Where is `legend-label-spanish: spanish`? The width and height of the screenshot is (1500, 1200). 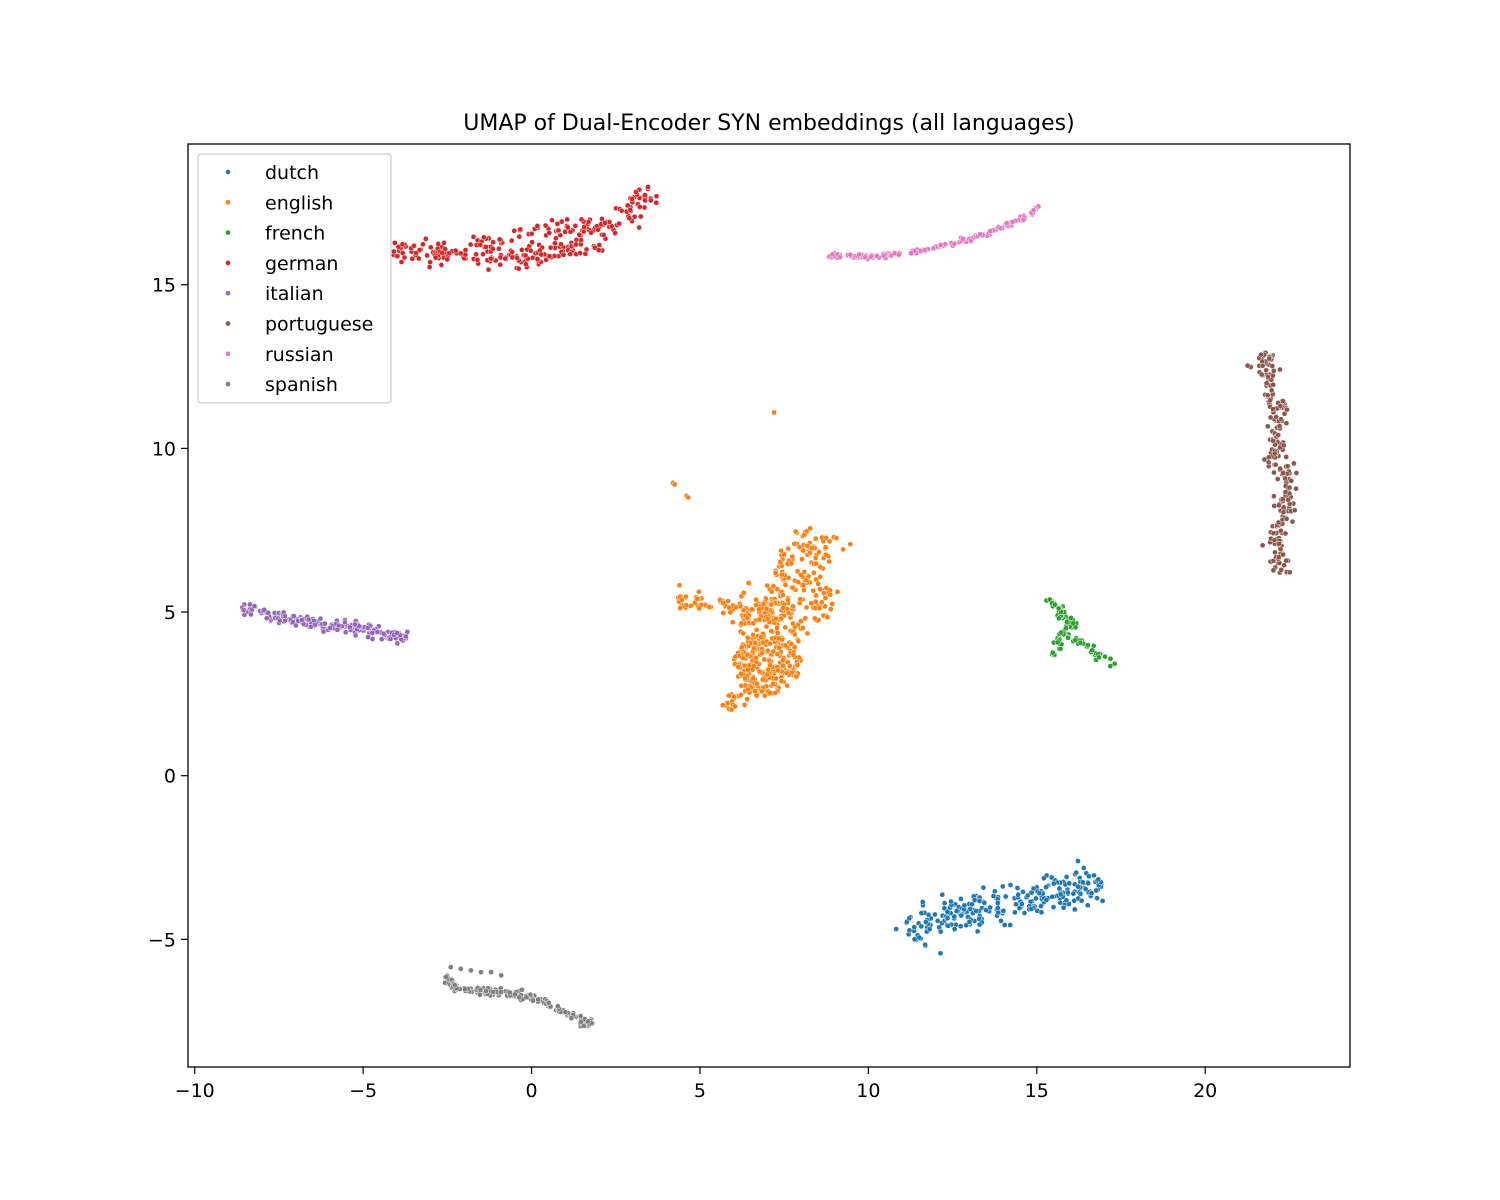
legend-label-spanish: spanish is located at coordinates (301, 385).